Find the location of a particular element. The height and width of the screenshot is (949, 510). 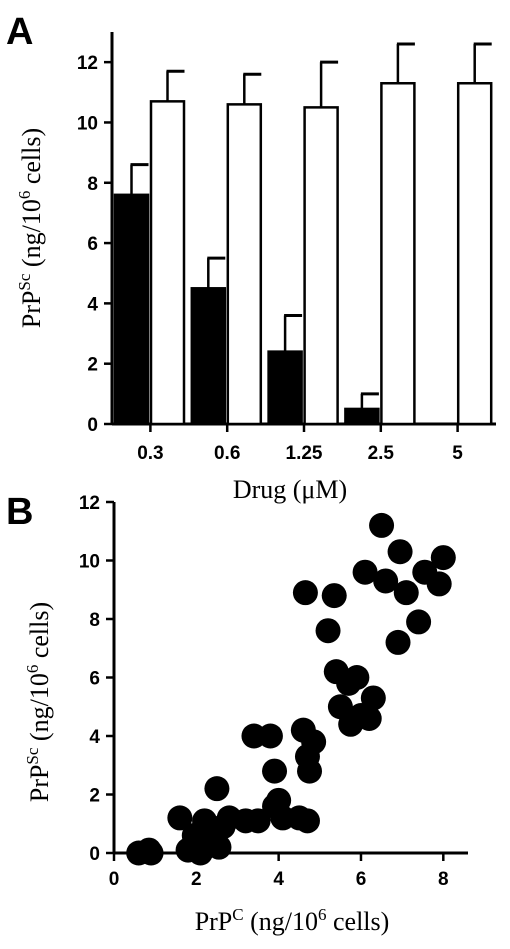

panel-b-y-tick-label: 12 is located at coordinates (89, 503).